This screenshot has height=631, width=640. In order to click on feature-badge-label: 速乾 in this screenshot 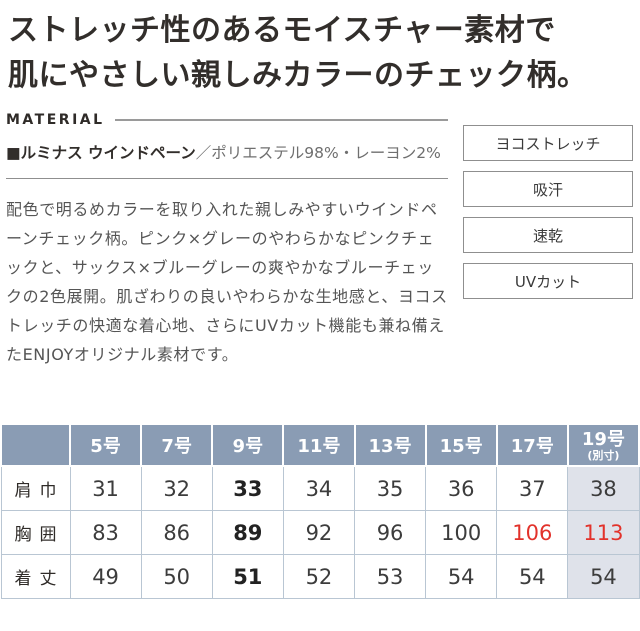, I will do `click(547, 235)`.